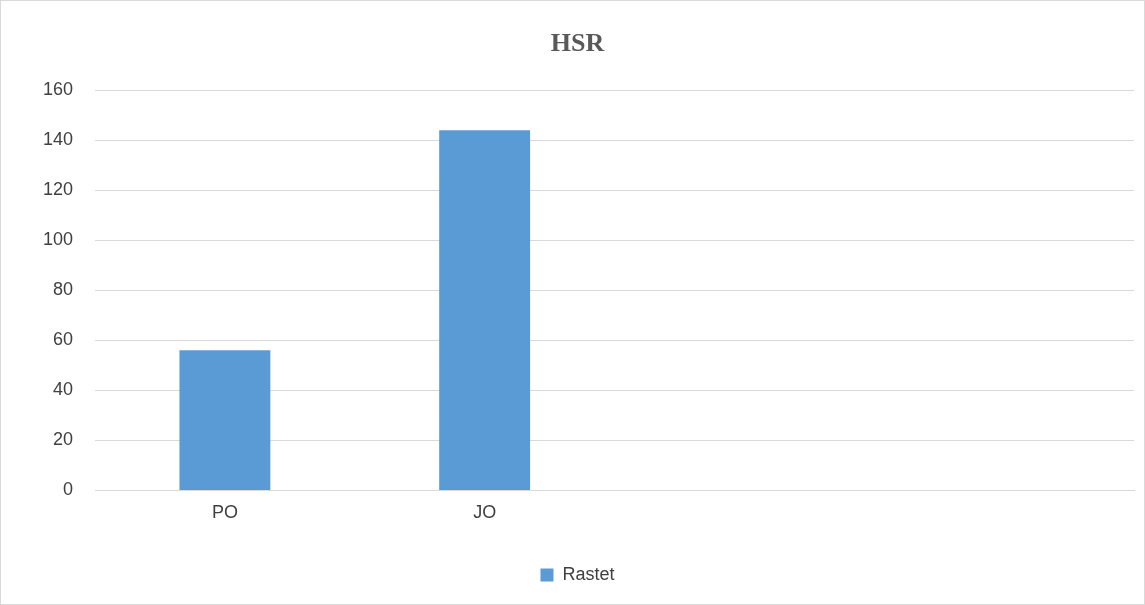 This screenshot has height=605, width=1145. What do you see at coordinates (224, 512) in the screenshot?
I see `x-tick-label: PO` at bounding box center [224, 512].